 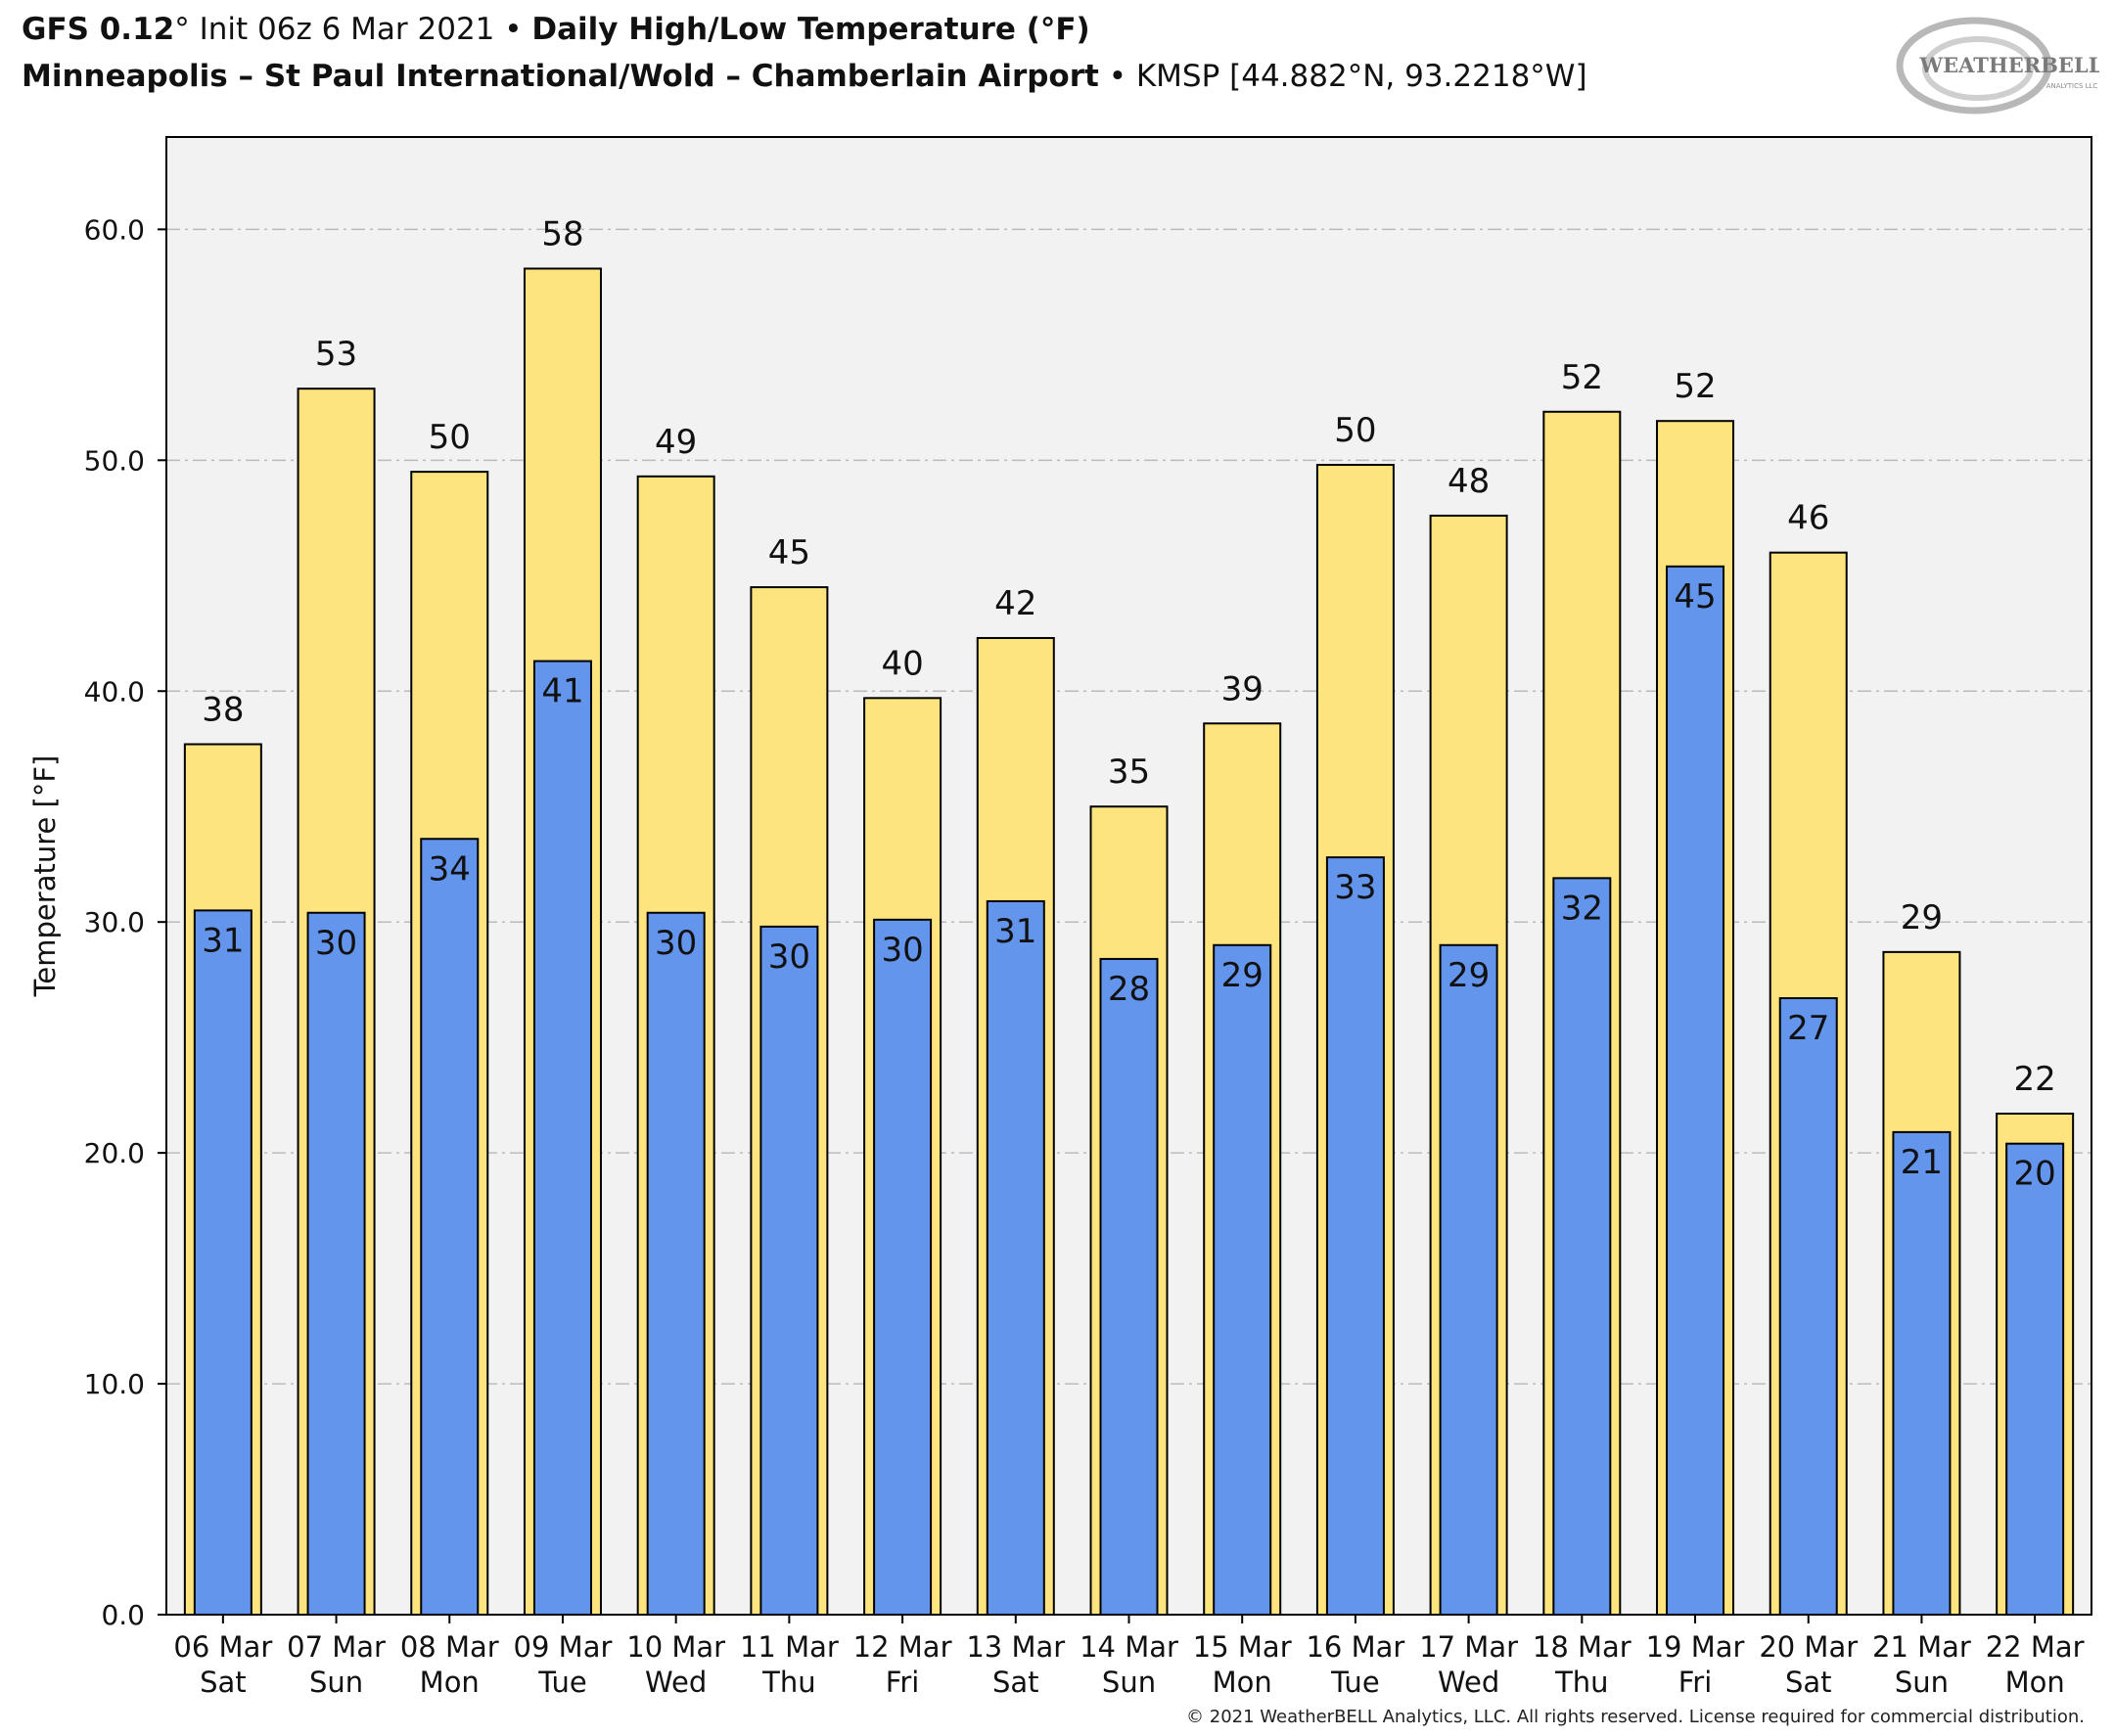 I want to click on y-tick-label: 50.0, so click(x=114, y=460).